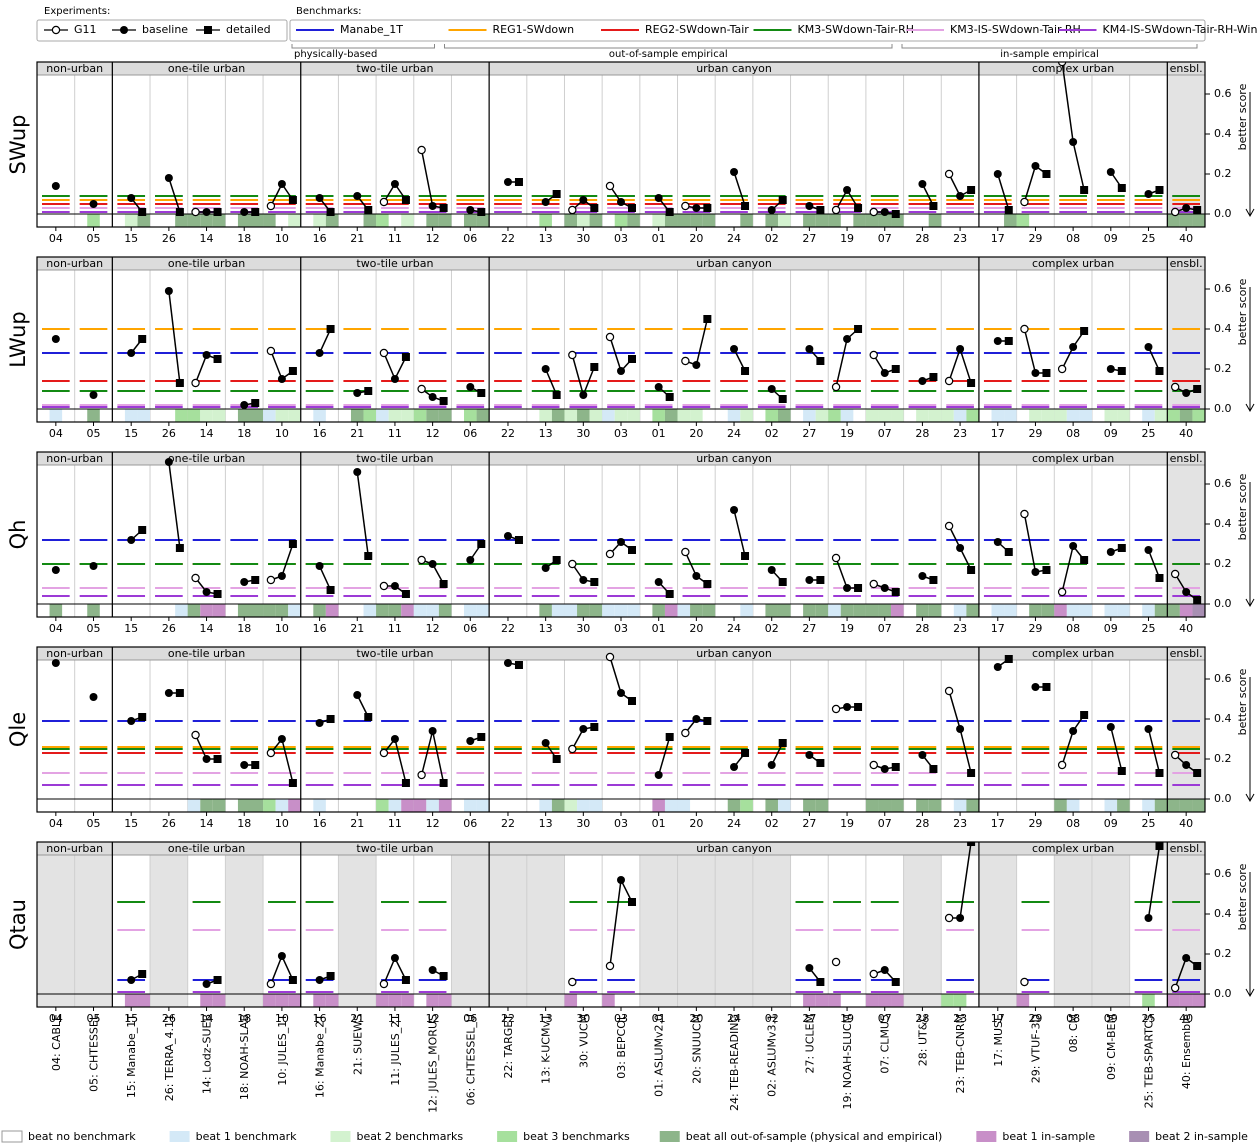 The image size is (1257, 1146). What do you see at coordinates (1250, 408) in the screenshot?
I see `arrow-head` at bounding box center [1250, 408].